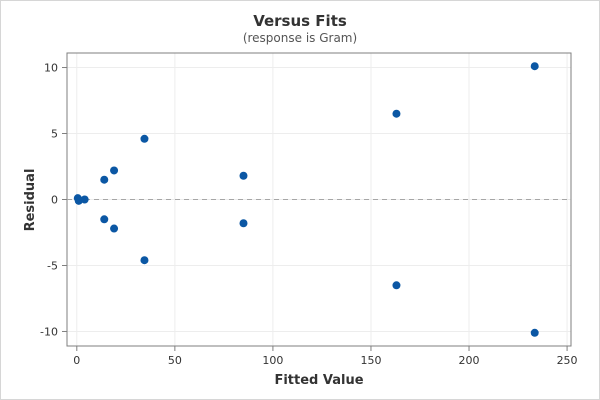 Image resolution: width=600 pixels, height=400 pixels. I want to click on y-tick-label: 10, so click(51, 68).